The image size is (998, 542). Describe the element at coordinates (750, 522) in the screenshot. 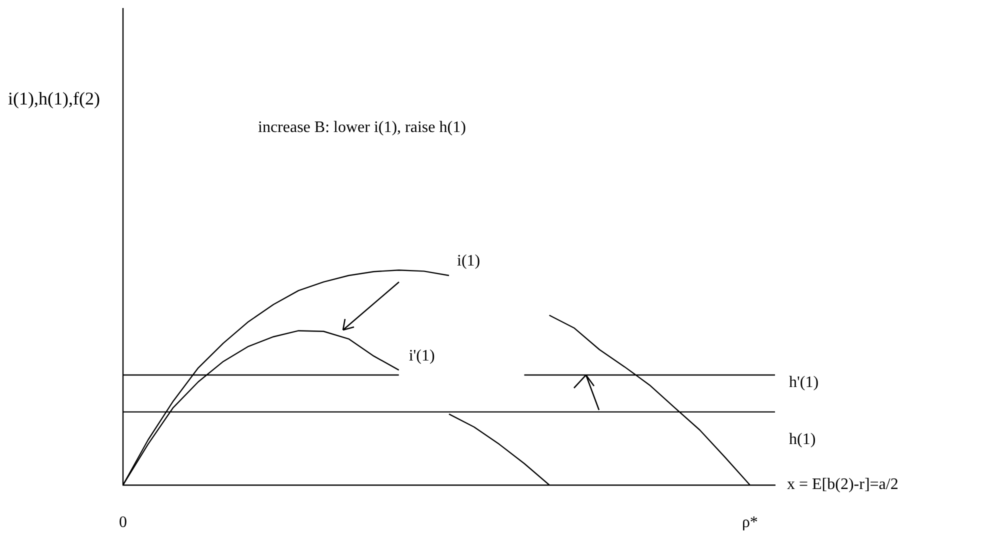

I see `x-tick-label: ρ*` at that location.